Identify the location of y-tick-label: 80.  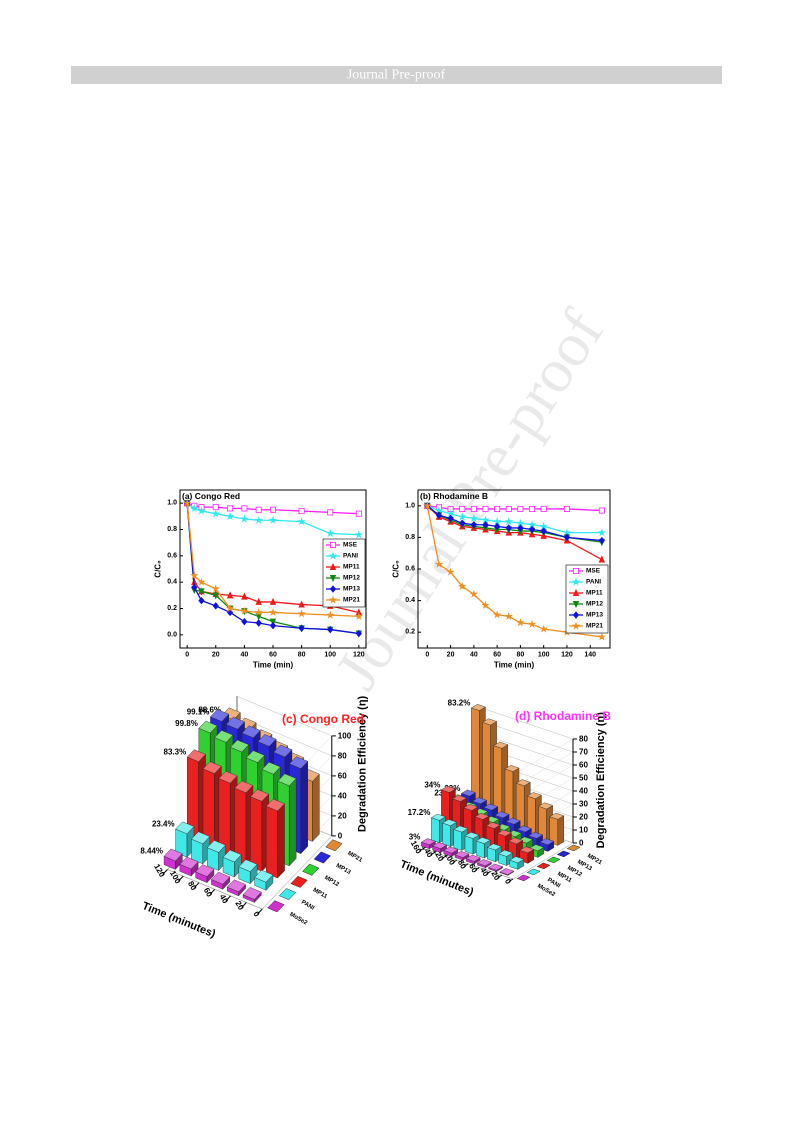
(583, 739).